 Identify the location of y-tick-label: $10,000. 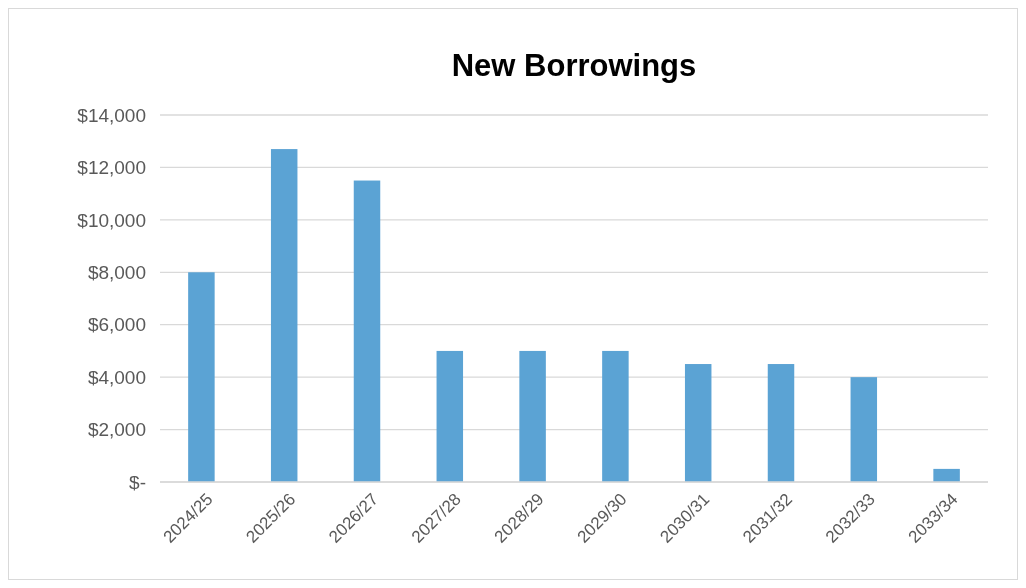
(111, 220).